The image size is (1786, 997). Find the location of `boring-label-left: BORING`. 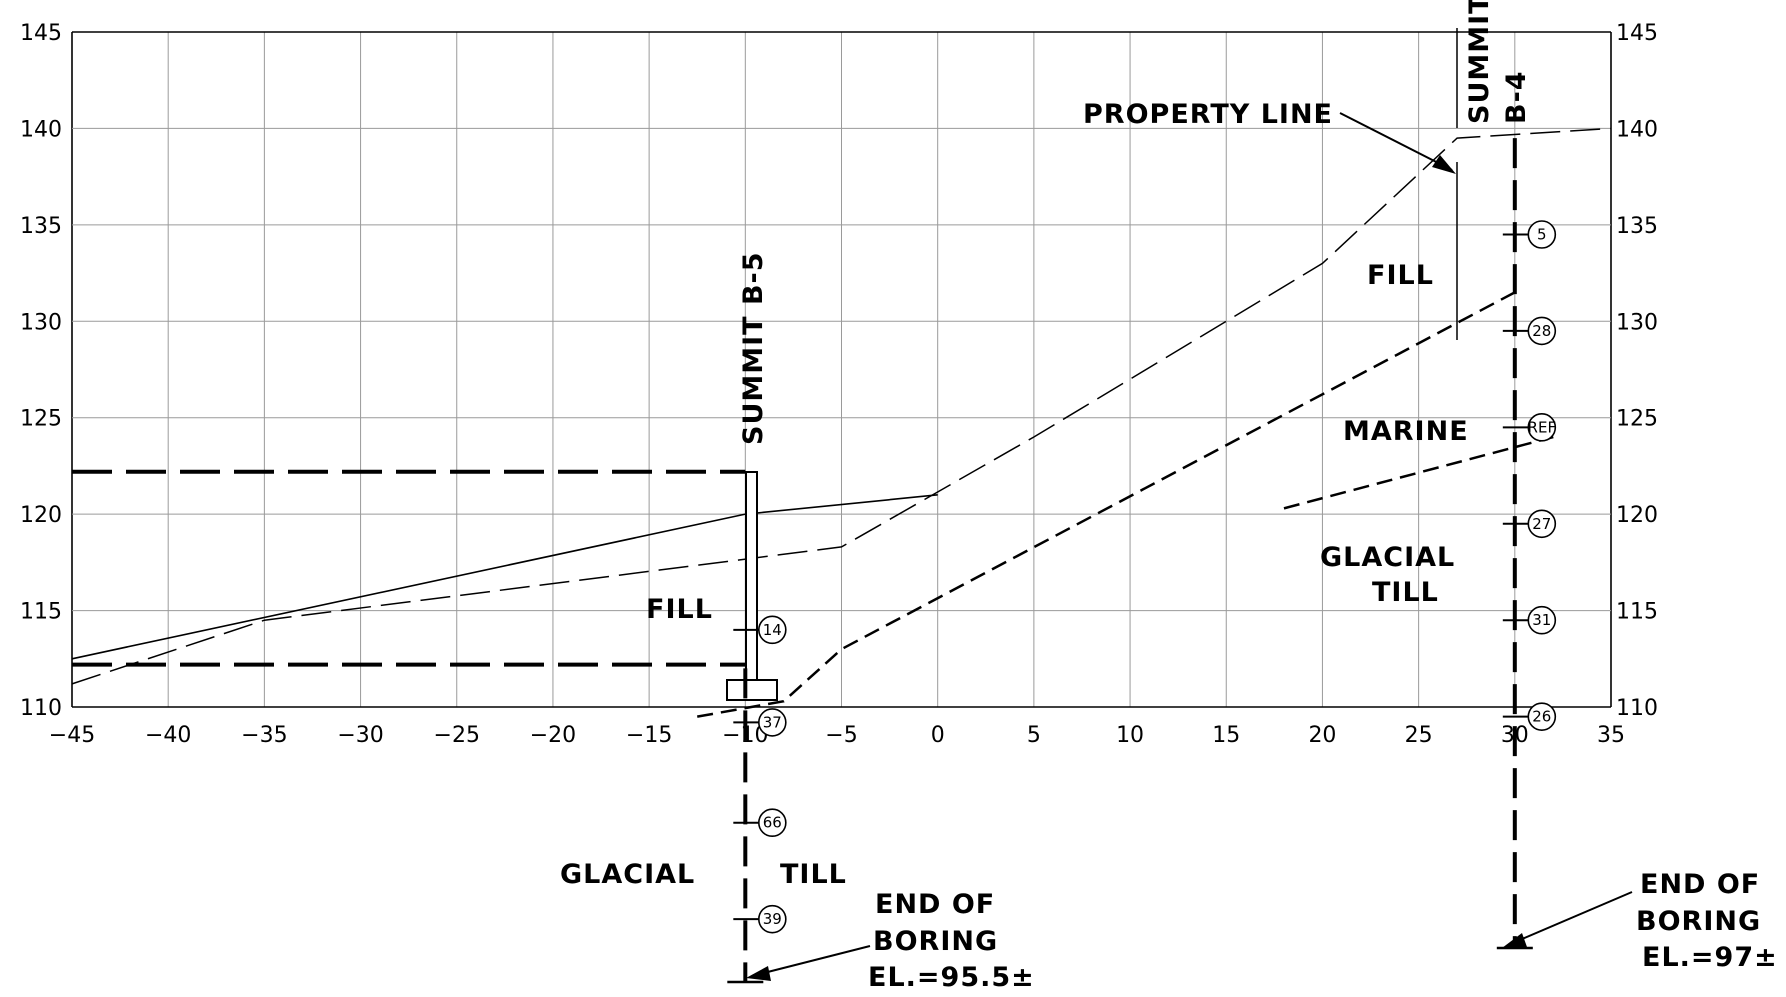

boring-label-left: BORING is located at coordinates (935, 941).